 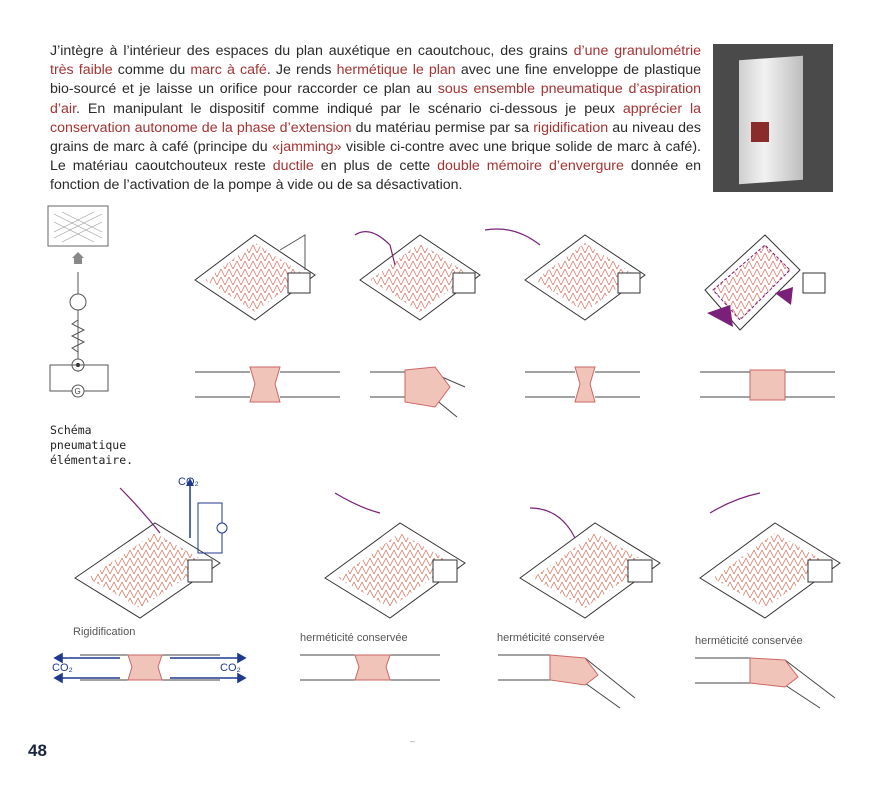 What do you see at coordinates (749, 641) in the screenshot?
I see `label-conserved-3: herméticité conservée` at bounding box center [749, 641].